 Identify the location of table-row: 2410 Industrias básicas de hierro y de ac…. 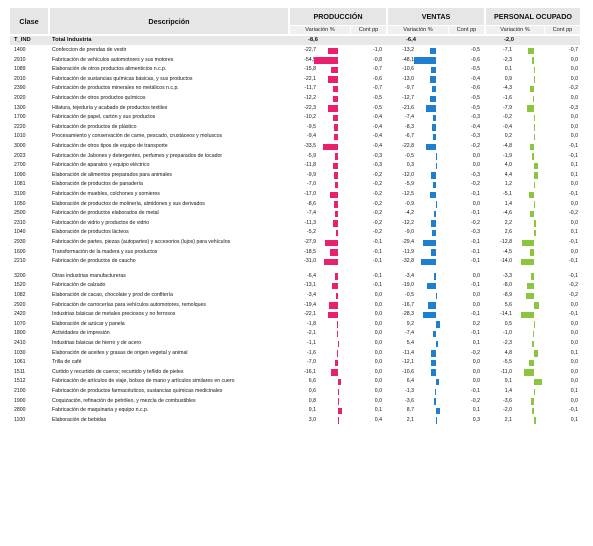
(295, 343).